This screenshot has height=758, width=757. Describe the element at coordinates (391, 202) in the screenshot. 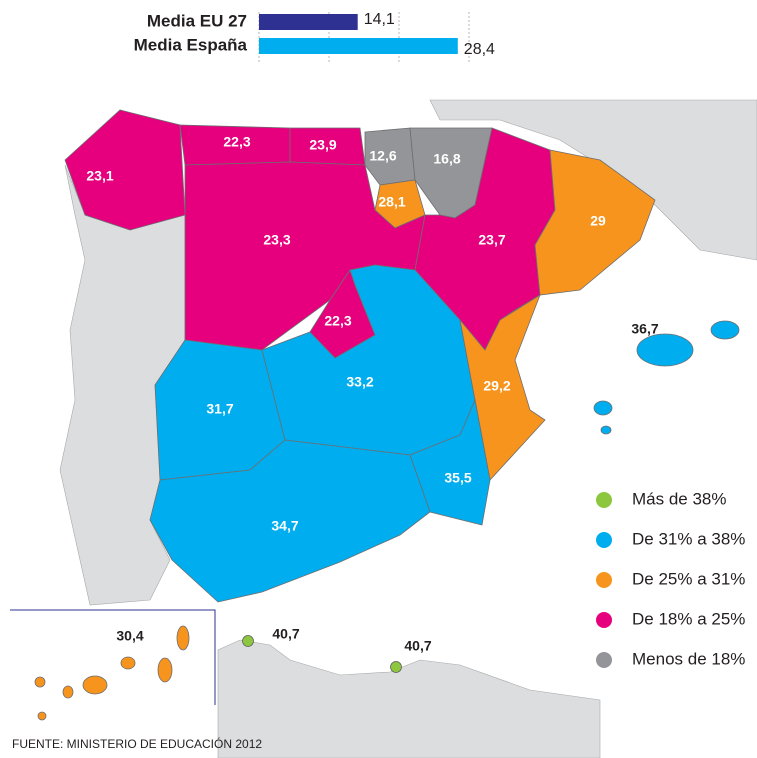

I see `region-label: 28,1` at that location.